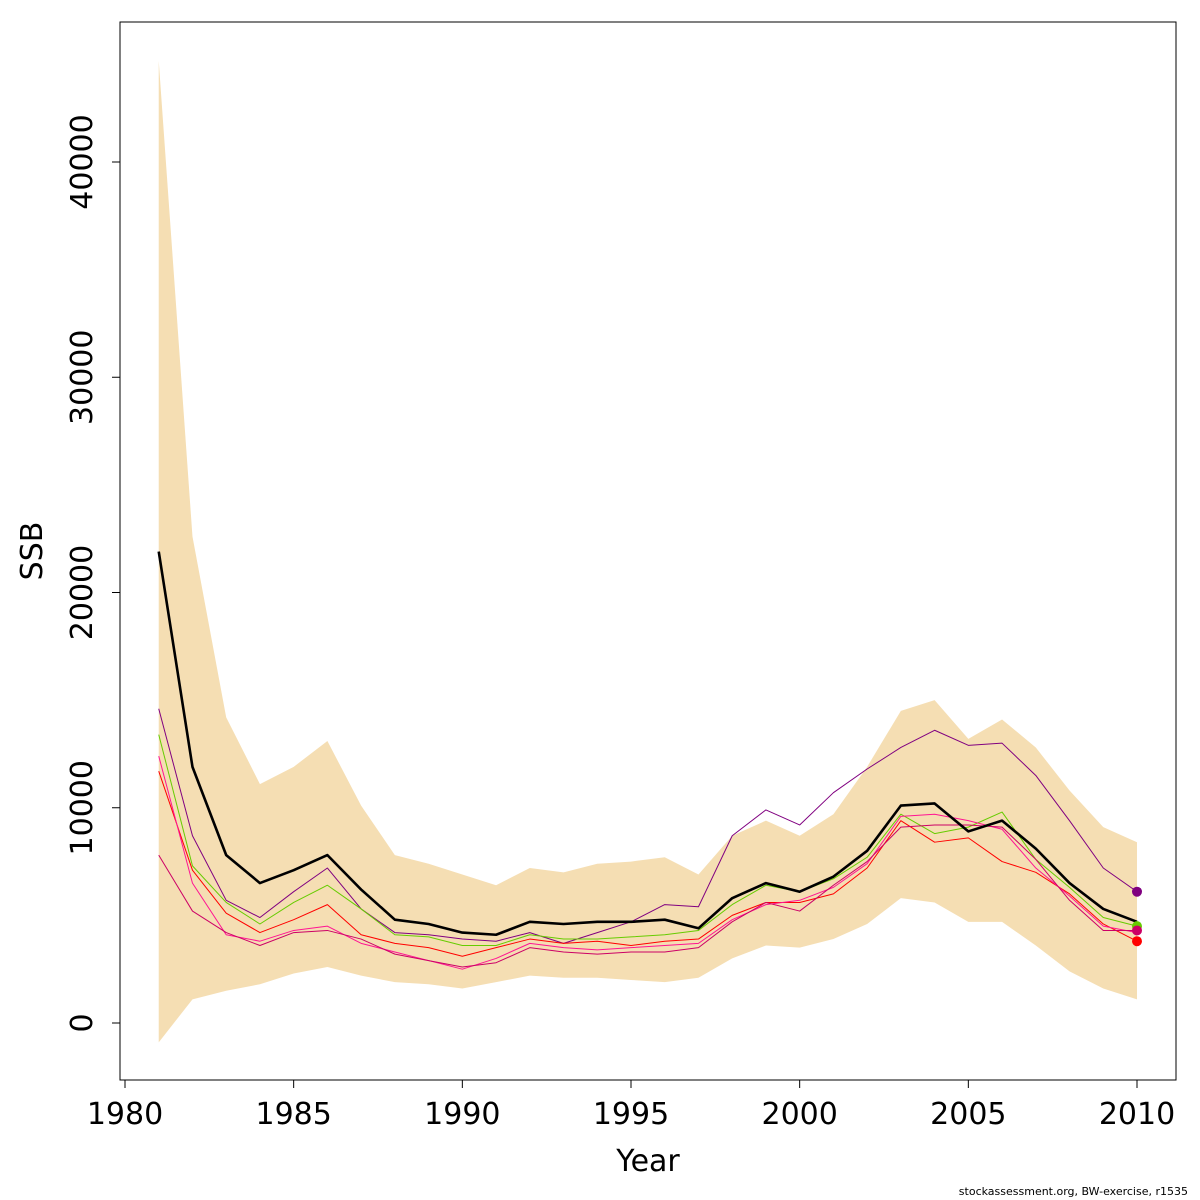  I want to click on x-tick-label: 1990, so click(462, 1114).